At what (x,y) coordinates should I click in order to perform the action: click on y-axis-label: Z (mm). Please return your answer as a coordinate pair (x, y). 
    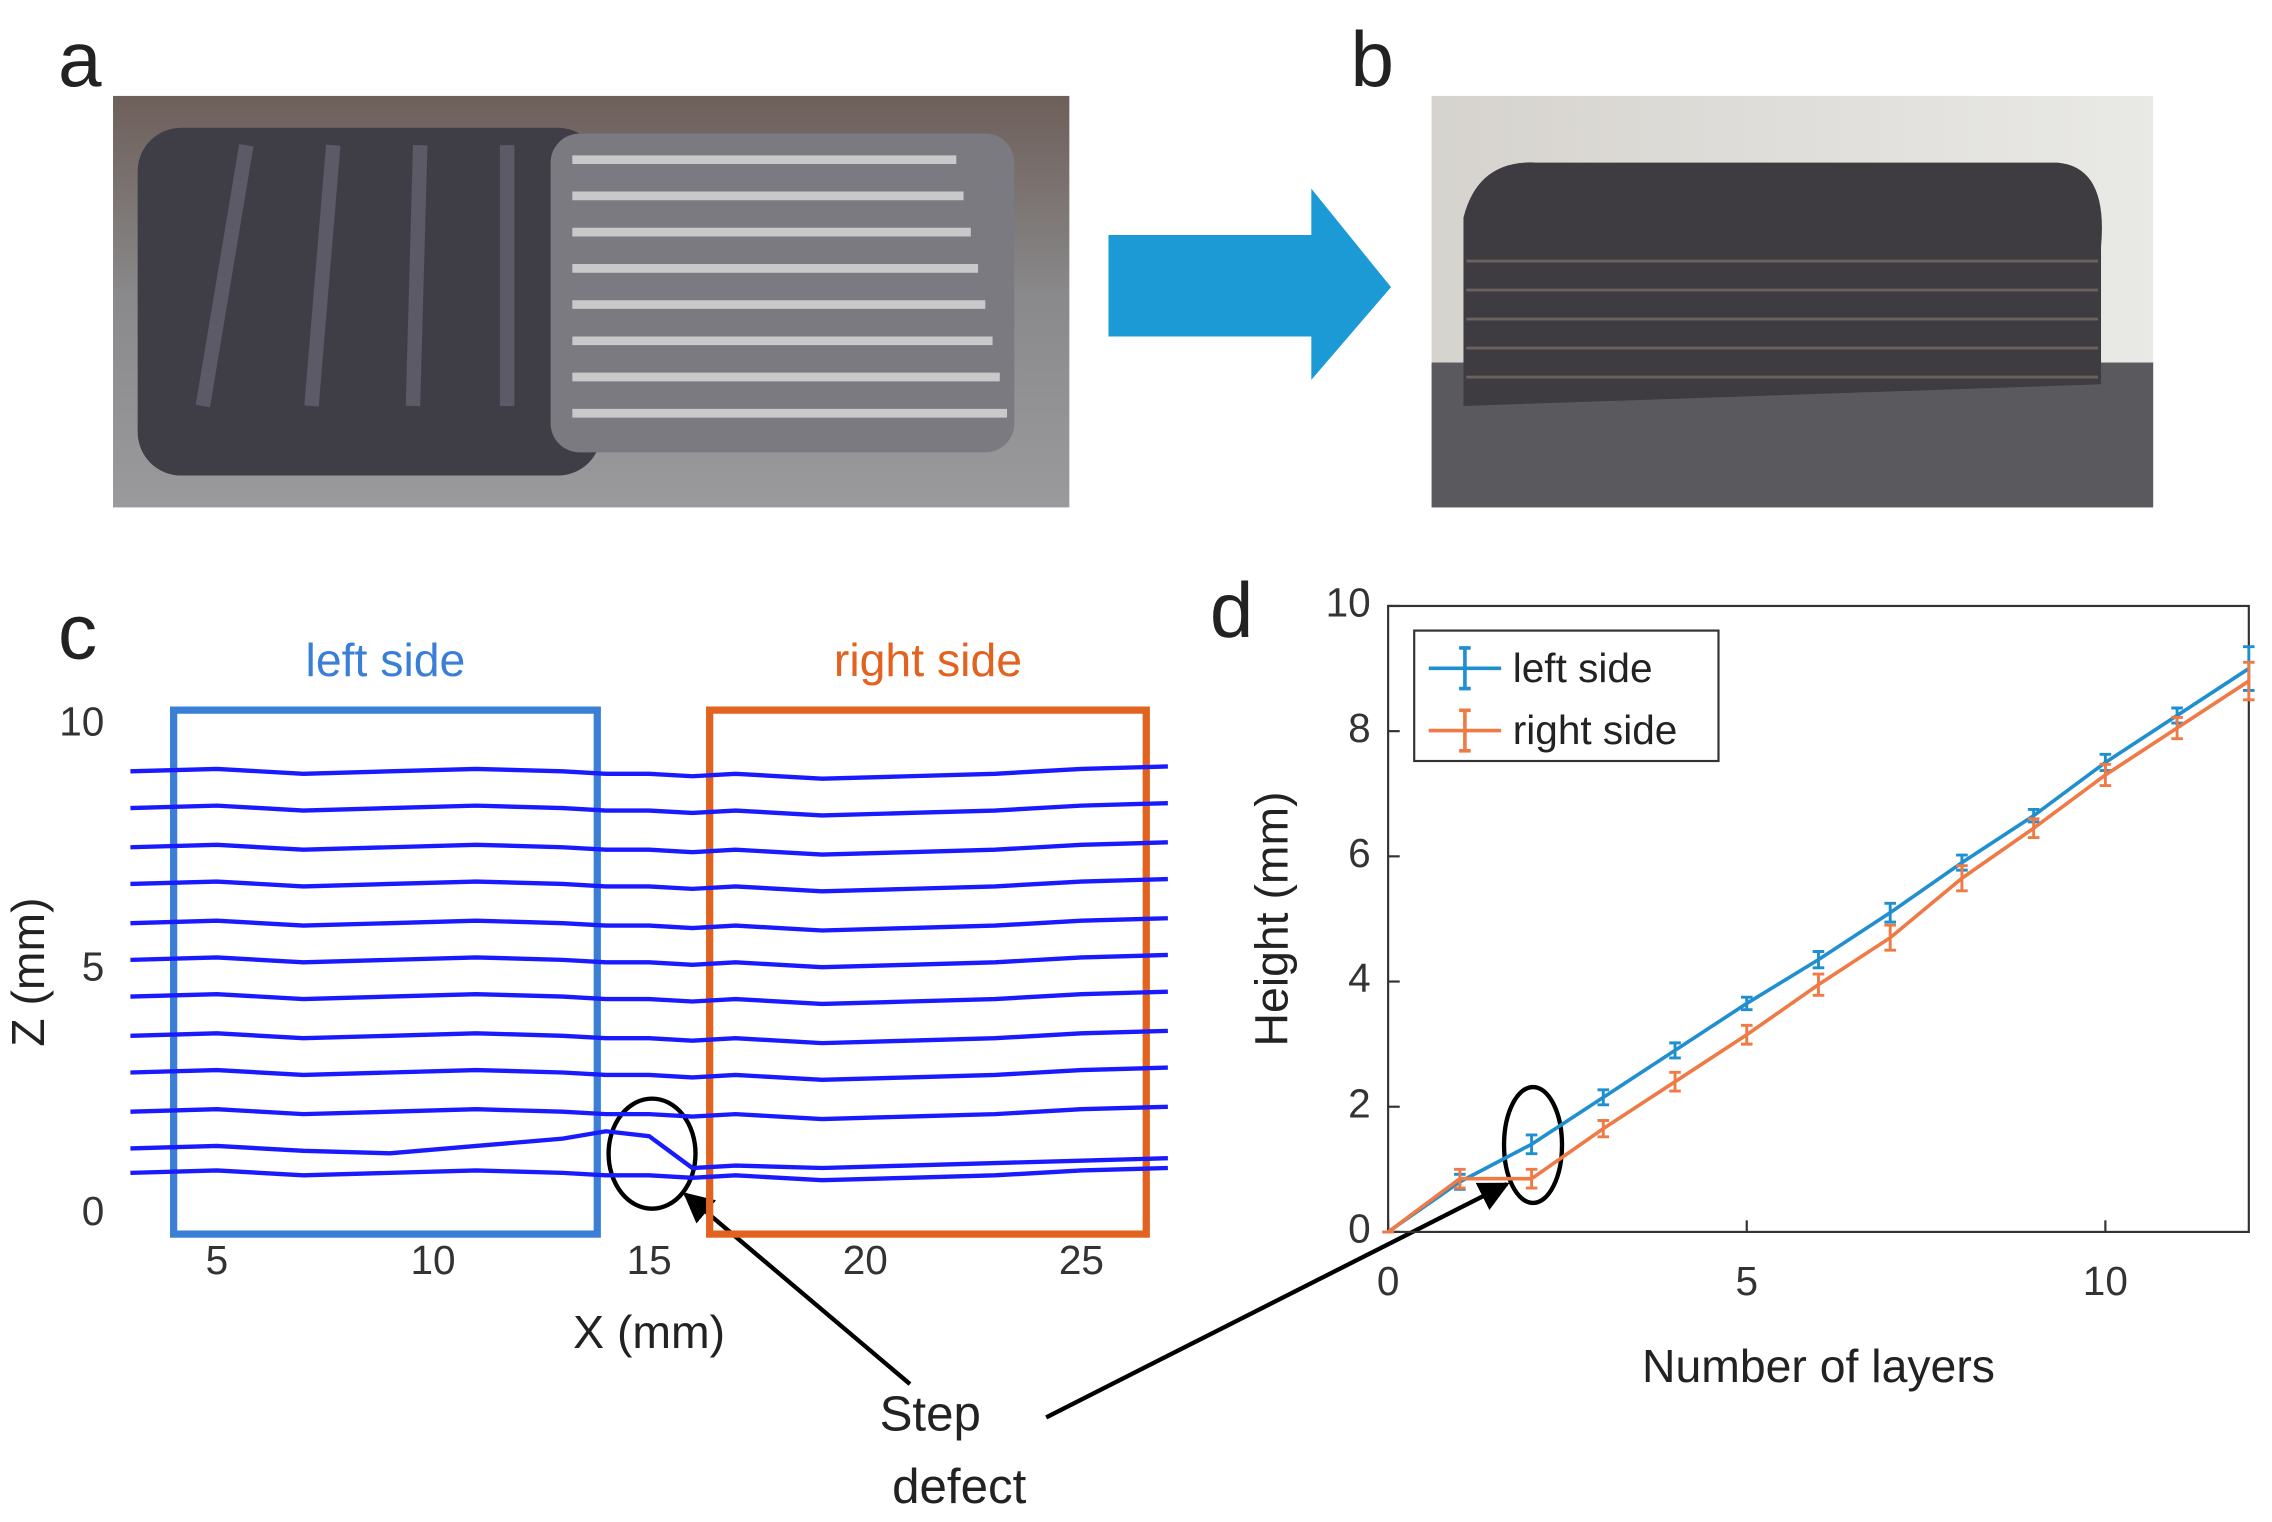
    Looking at the image, I should click on (28, 971).